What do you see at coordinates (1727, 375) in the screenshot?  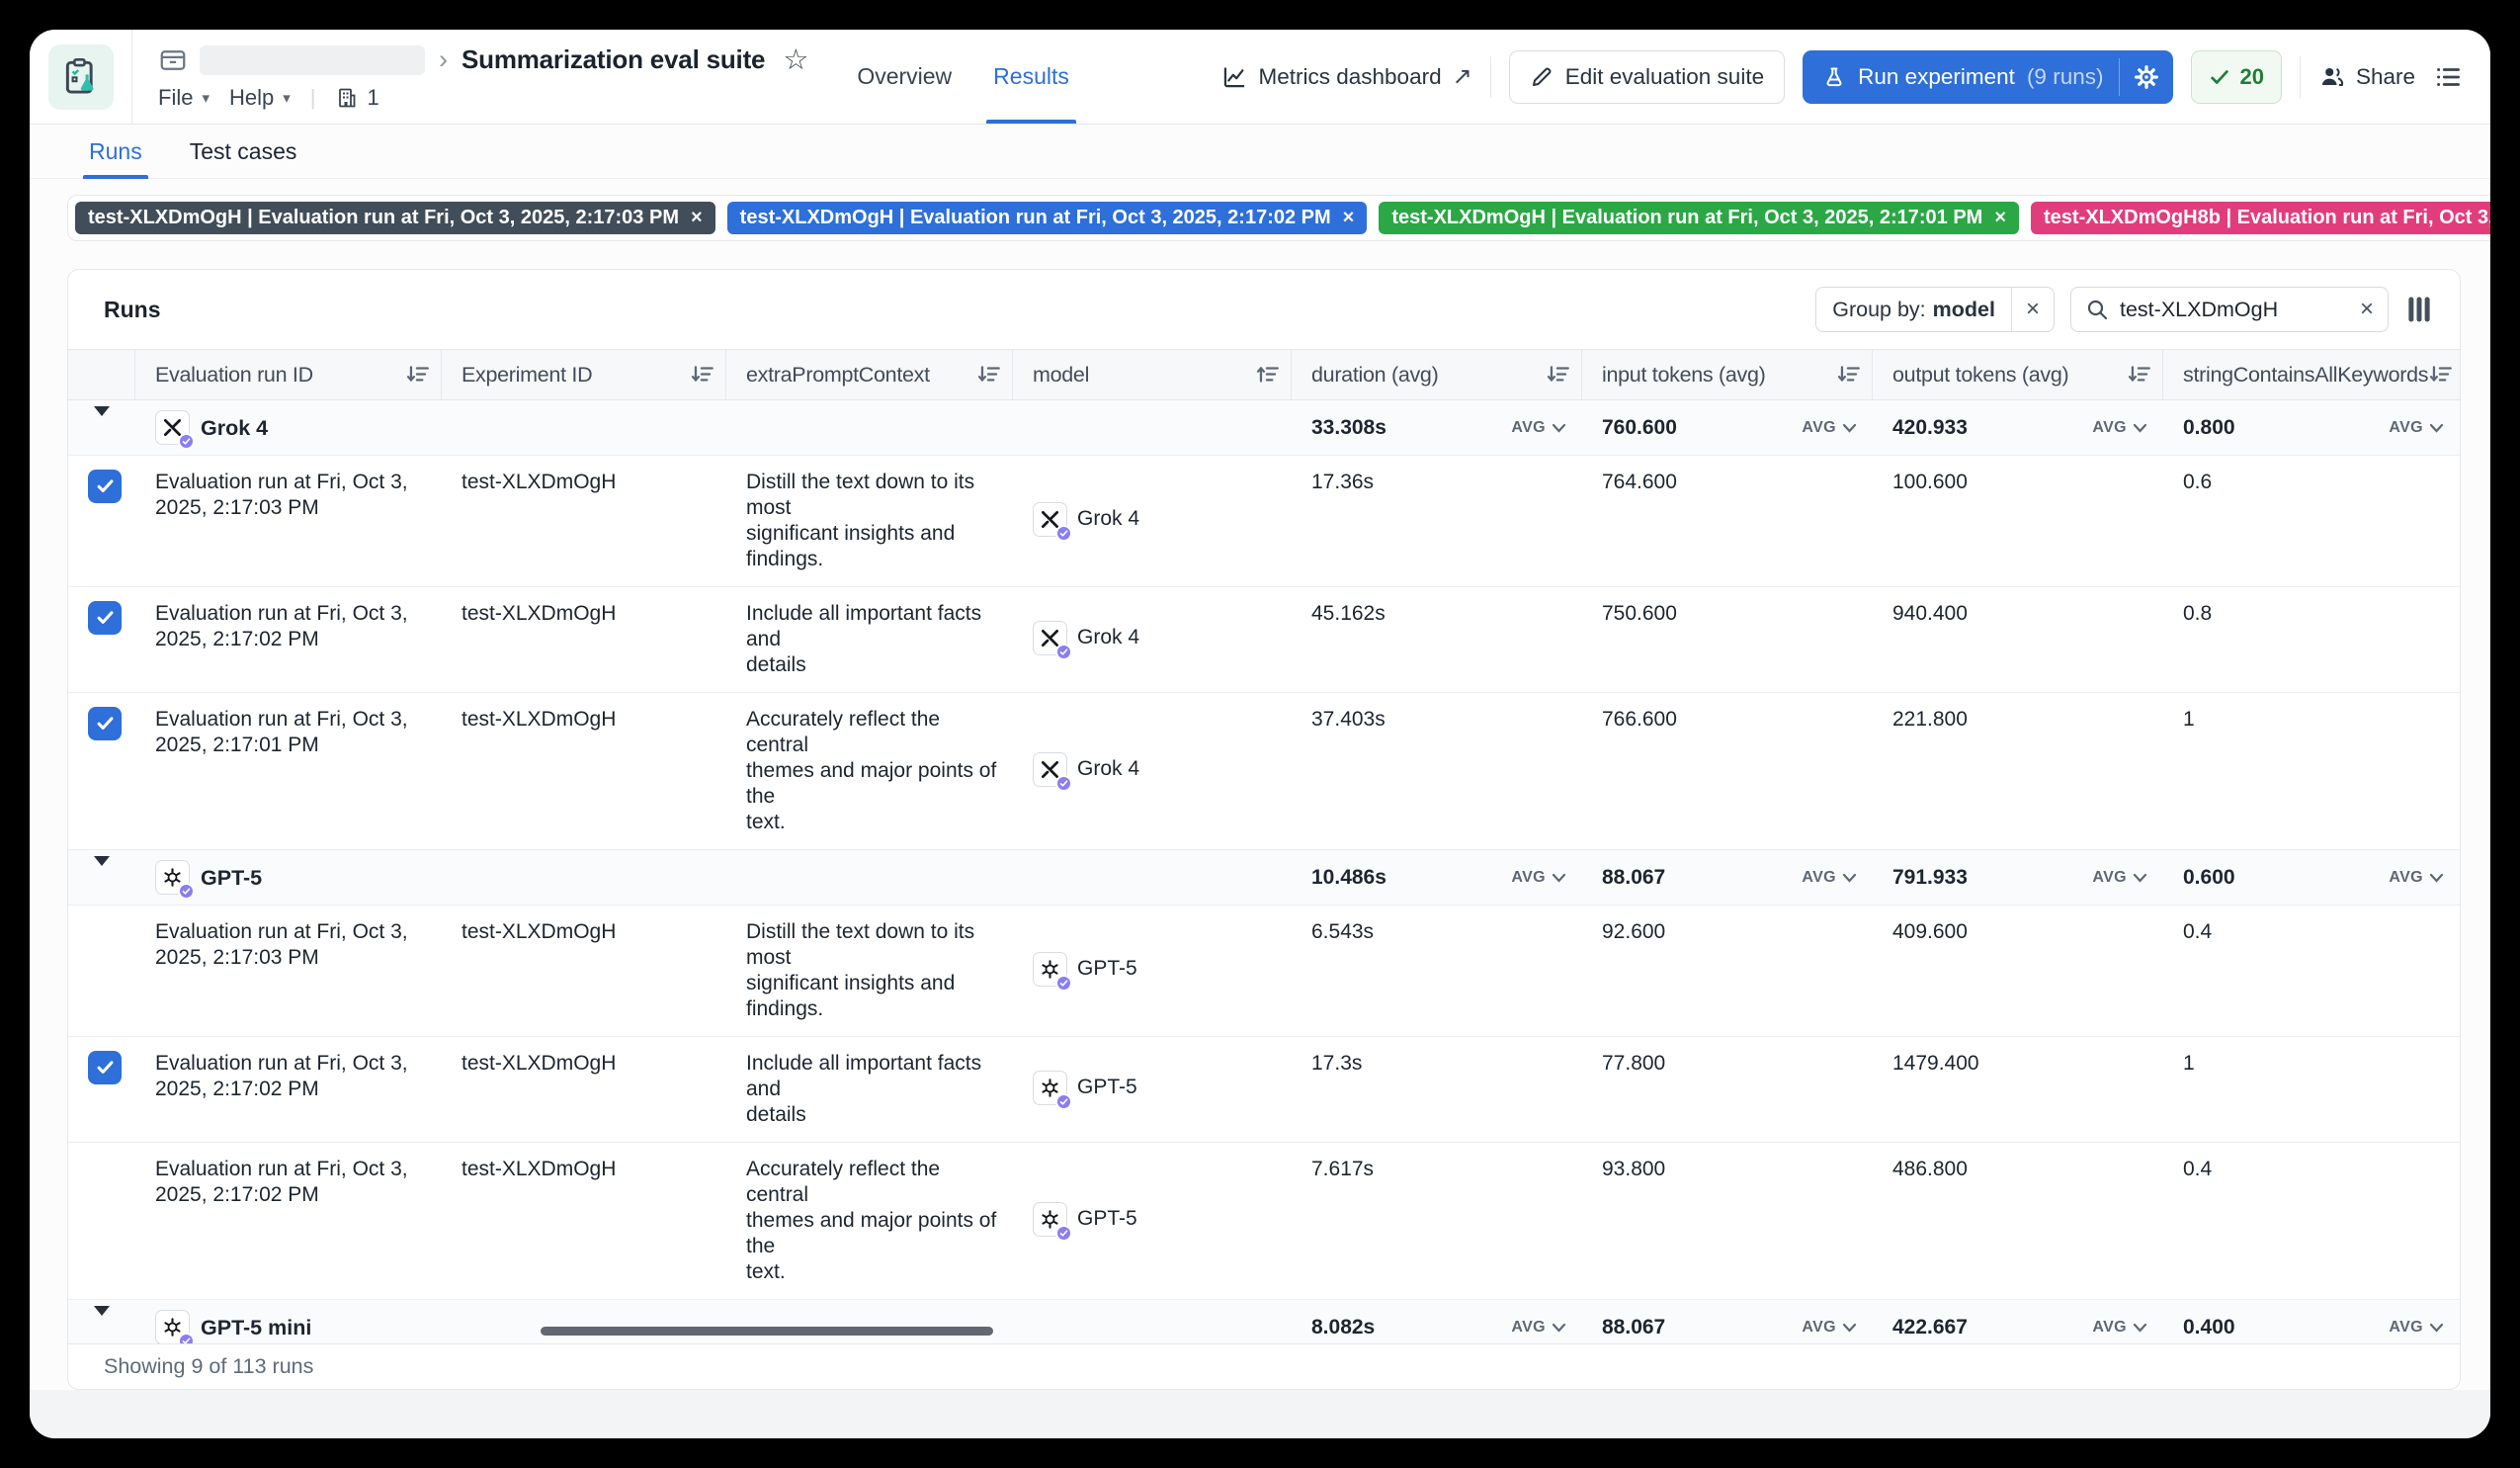 I see `column-input-tokens: input tokens (avg)` at bounding box center [1727, 375].